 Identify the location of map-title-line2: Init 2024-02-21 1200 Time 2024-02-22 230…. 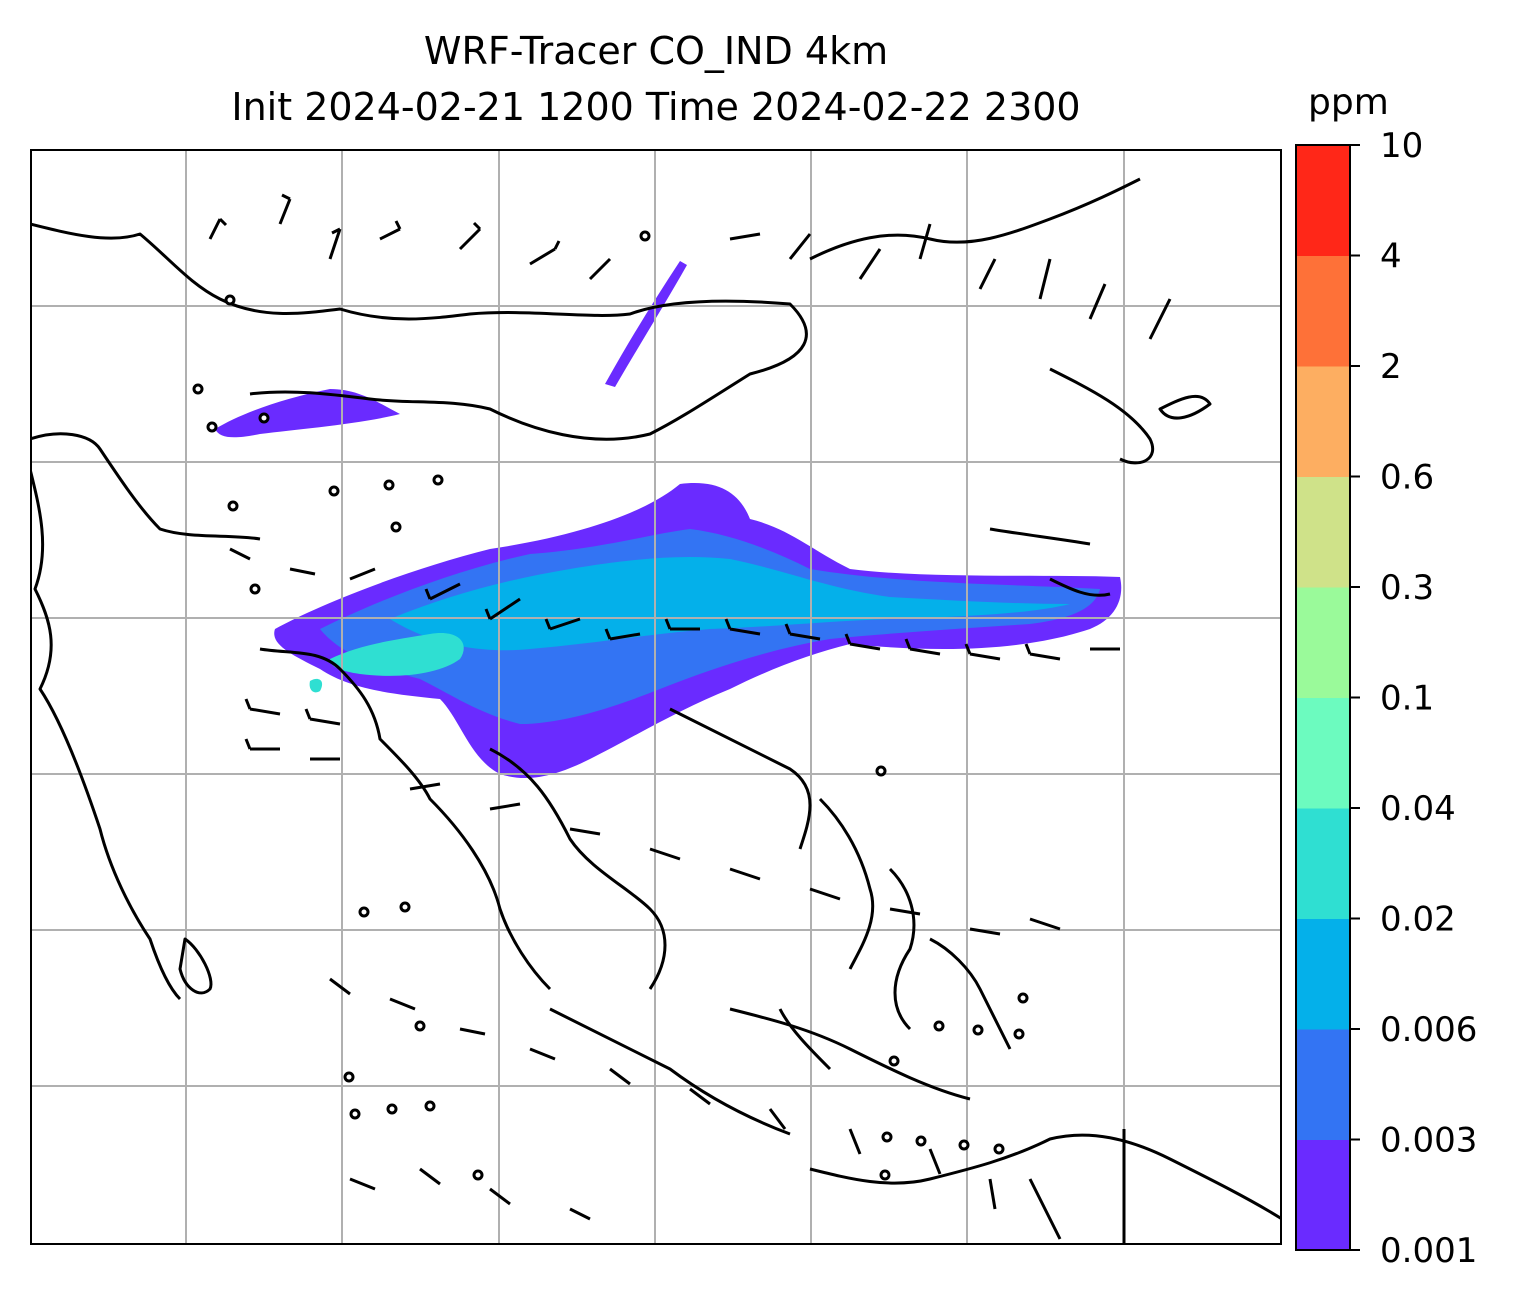
(656, 107).